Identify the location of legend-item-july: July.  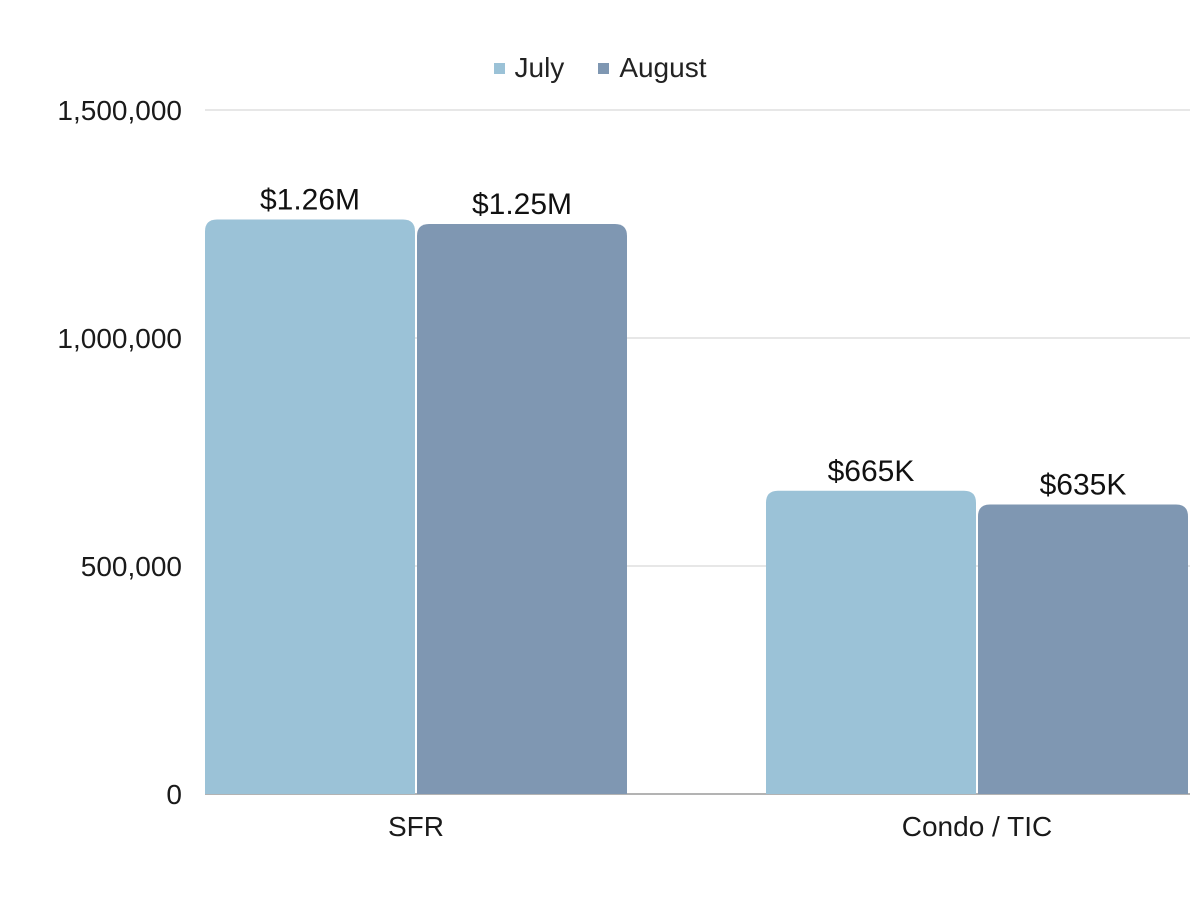
(529, 68).